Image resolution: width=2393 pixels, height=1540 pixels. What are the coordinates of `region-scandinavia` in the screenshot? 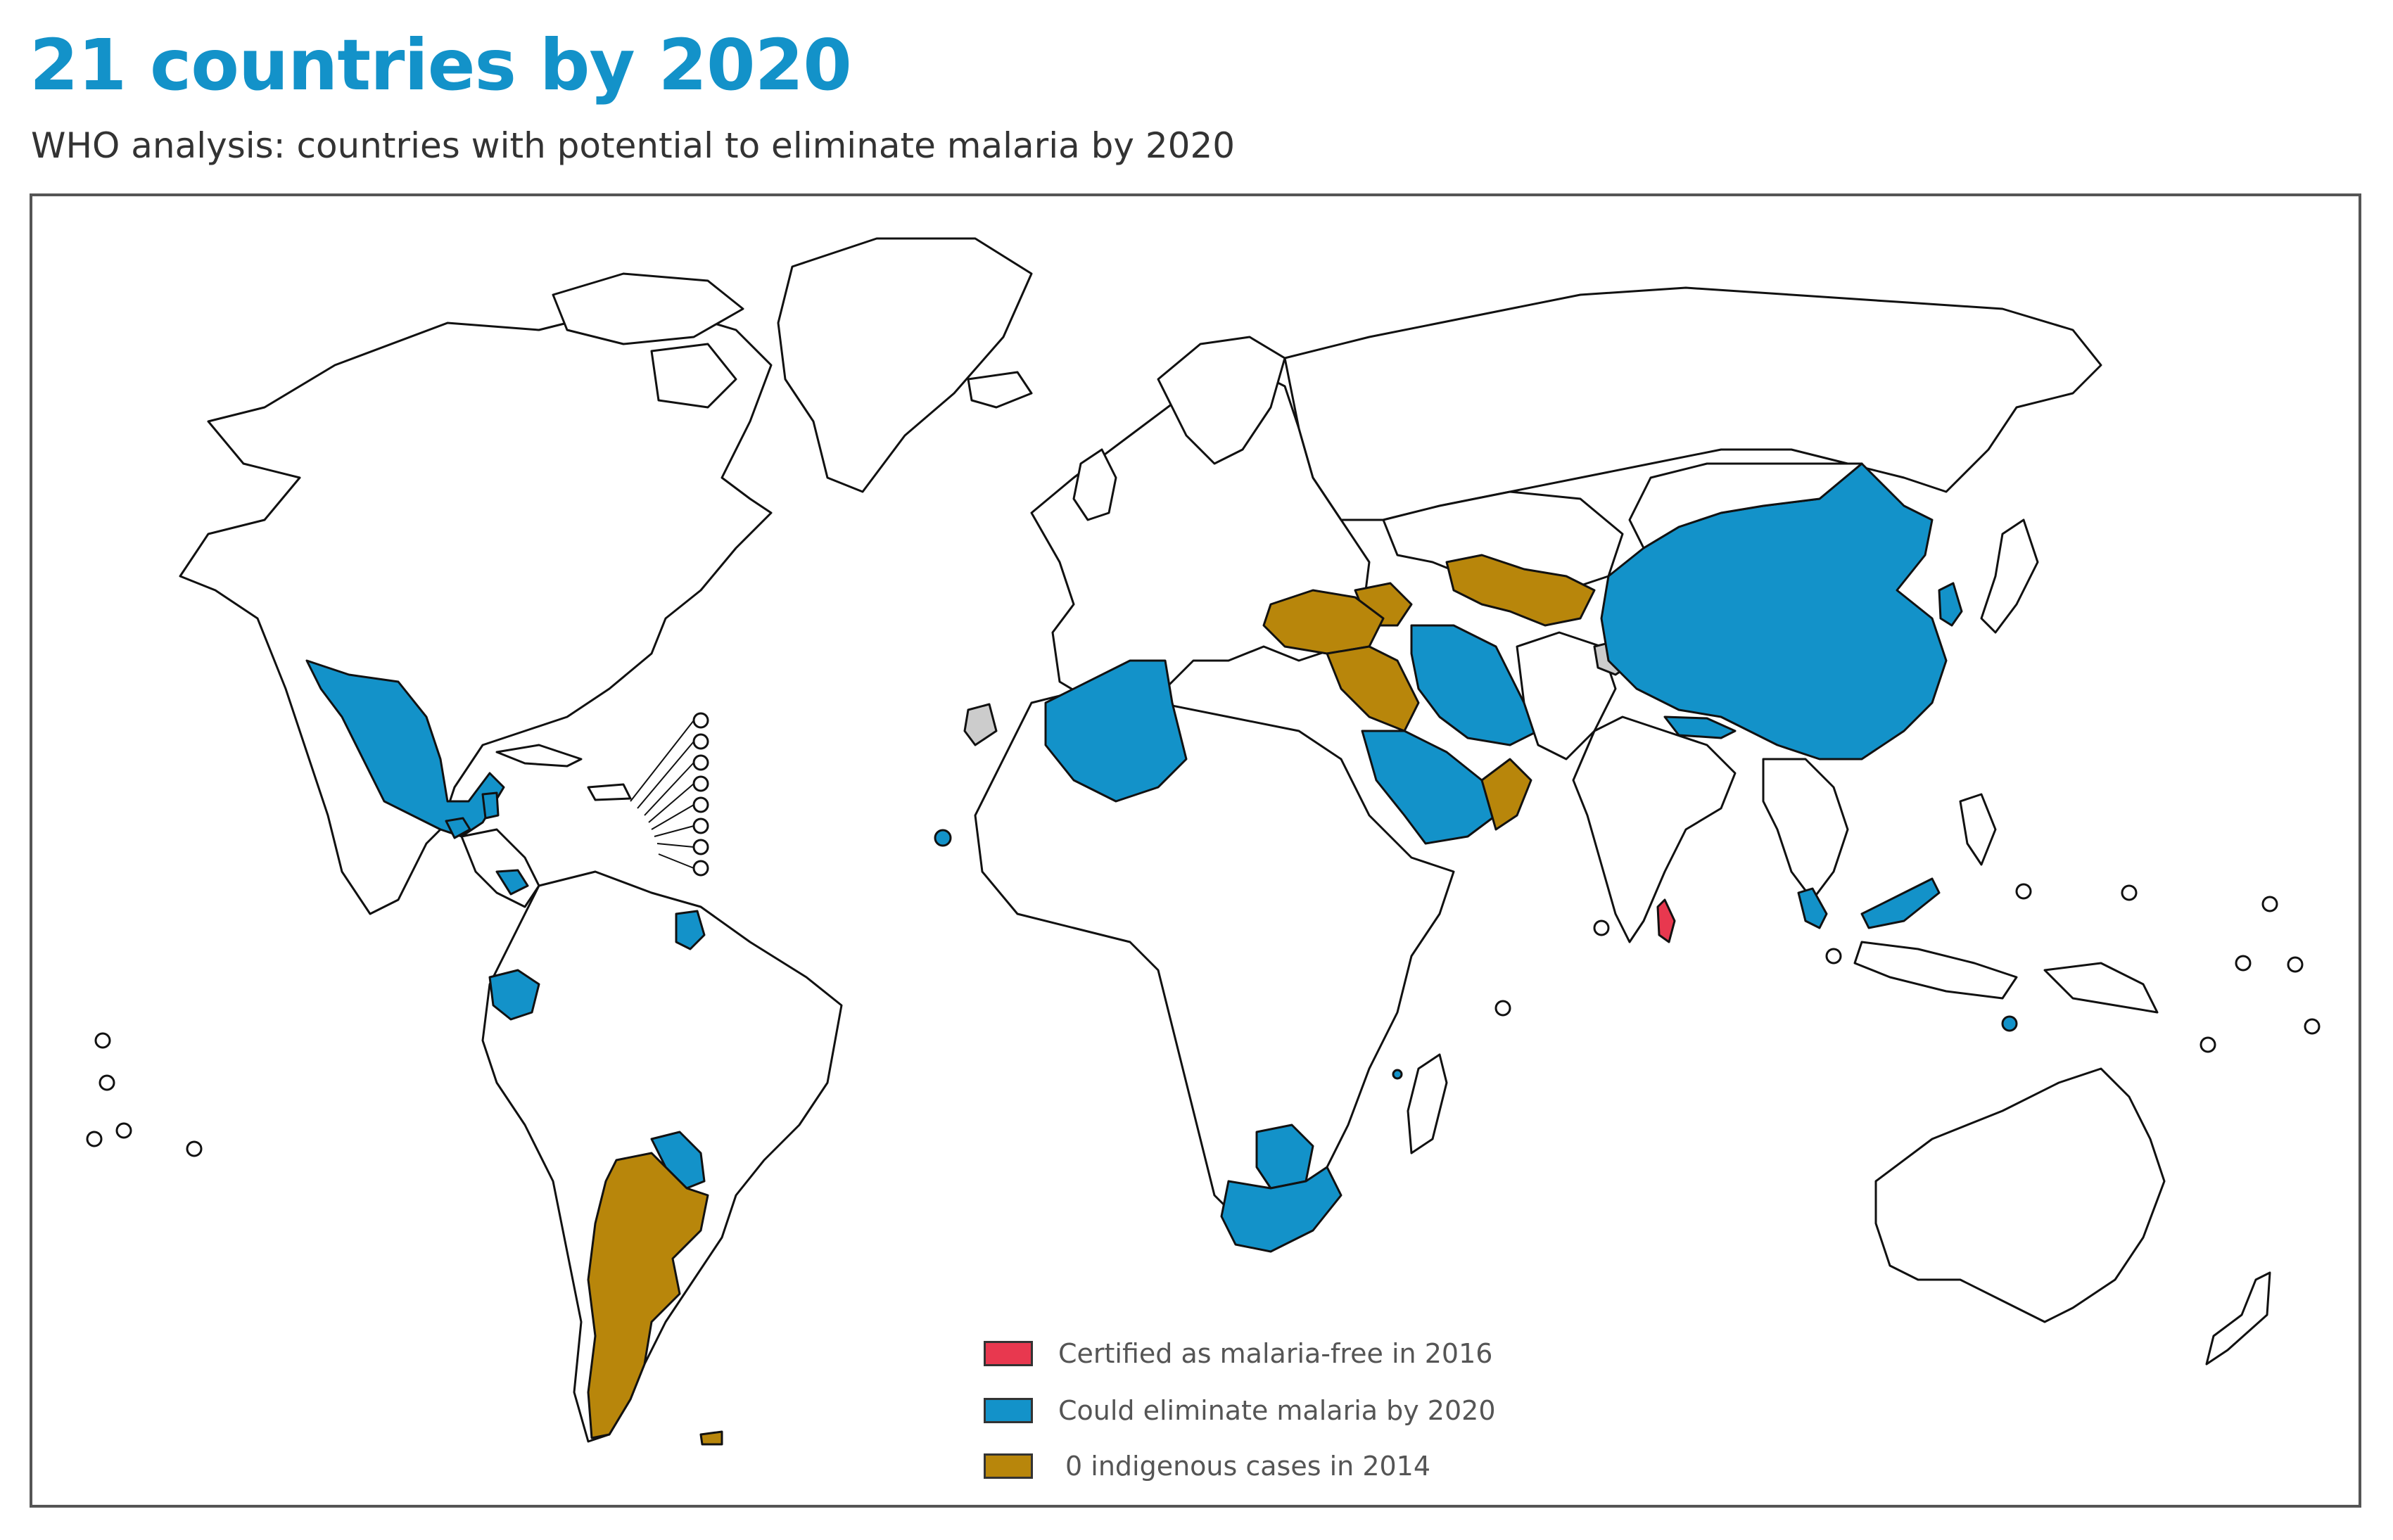 It's located at (1221, 400).